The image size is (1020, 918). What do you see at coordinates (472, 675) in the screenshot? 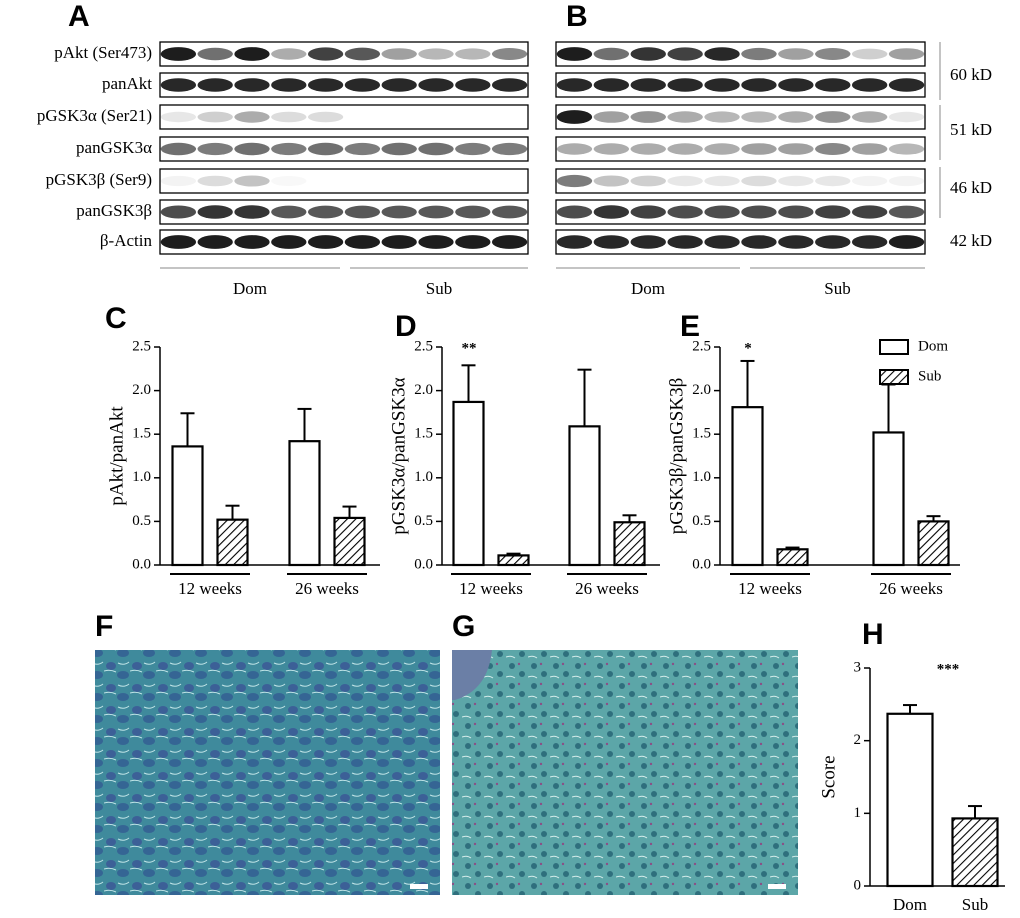
I see `tissue-edge` at bounding box center [472, 675].